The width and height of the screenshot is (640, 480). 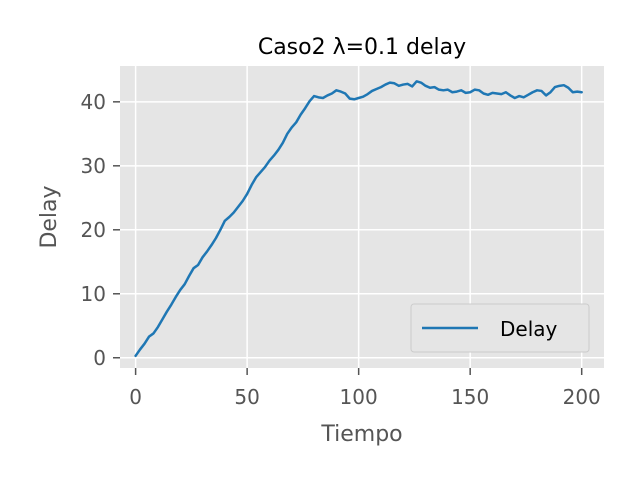 What do you see at coordinates (529, 329) in the screenshot?
I see `legend-label-delay: Delay` at bounding box center [529, 329].